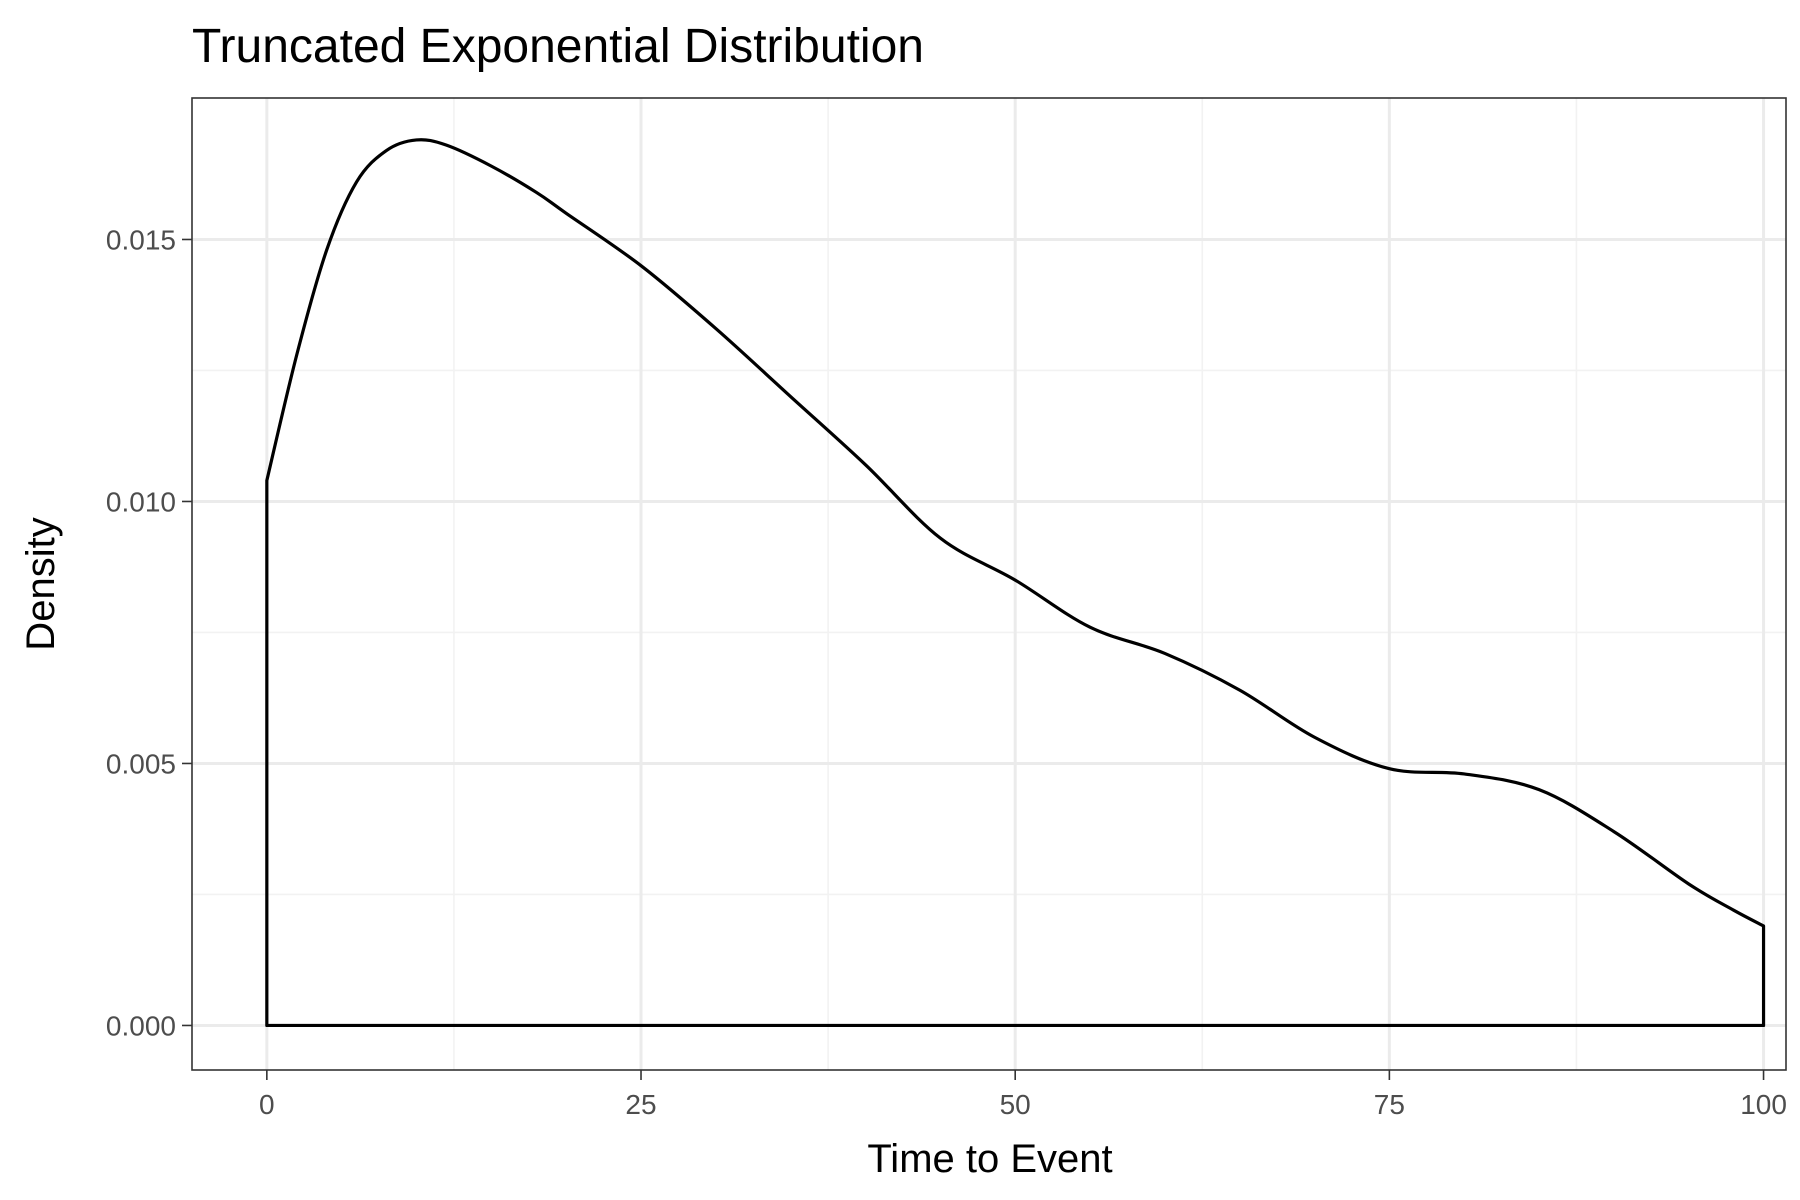 This screenshot has width=1800, height=1200. What do you see at coordinates (149, 632) in the screenshot?
I see `y-axis-ticks: 0.000 0.005 0.010 0.015` at bounding box center [149, 632].